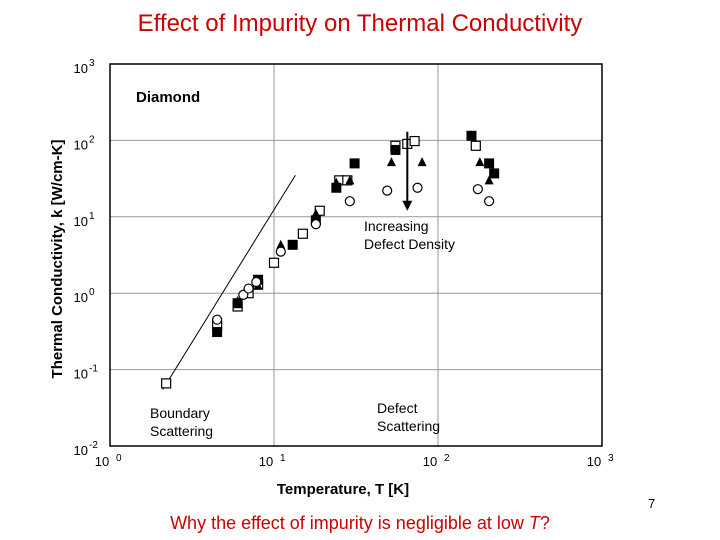  What do you see at coordinates (447, 458) in the screenshot?
I see `x-tick-exponent: 2` at bounding box center [447, 458].